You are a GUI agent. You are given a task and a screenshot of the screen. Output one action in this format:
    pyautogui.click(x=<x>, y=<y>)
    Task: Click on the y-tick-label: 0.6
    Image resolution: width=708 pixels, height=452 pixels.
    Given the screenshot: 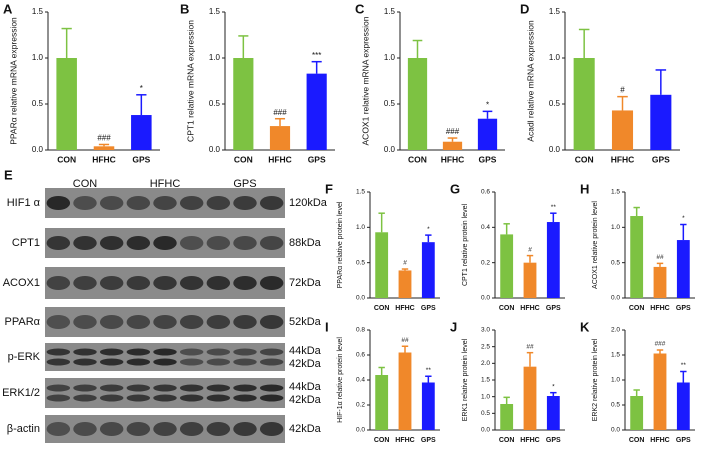 What is the action you would take?
    pyautogui.click(x=360, y=355)
    